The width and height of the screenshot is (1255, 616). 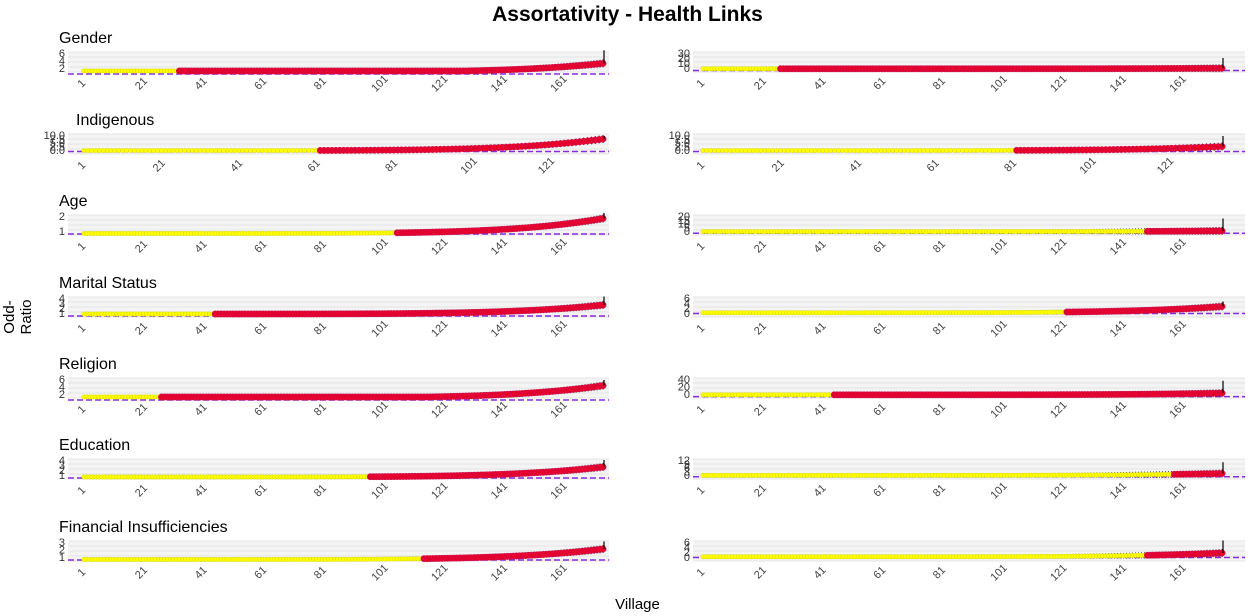 What do you see at coordinates (687, 228) in the screenshot?
I see `y-tick-label: 5` at bounding box center [687, 228].